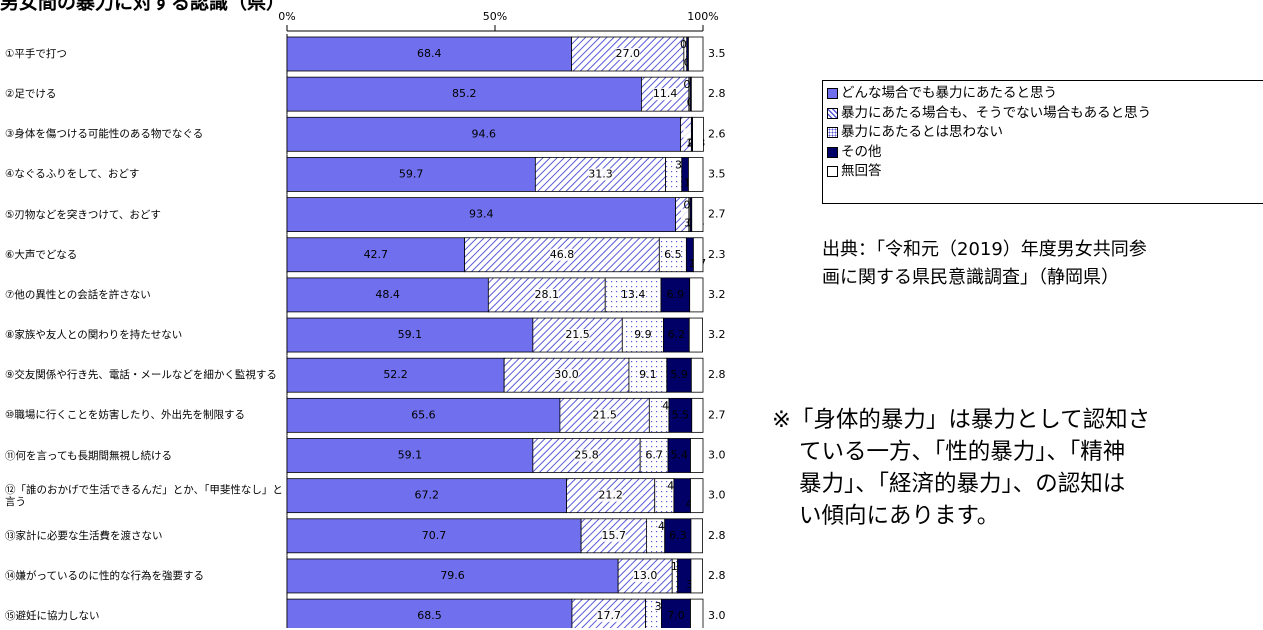 The width and height of the screenshot is (1263, 630). I want to click on category-label: ①平手で打つ, so click(36, 54).